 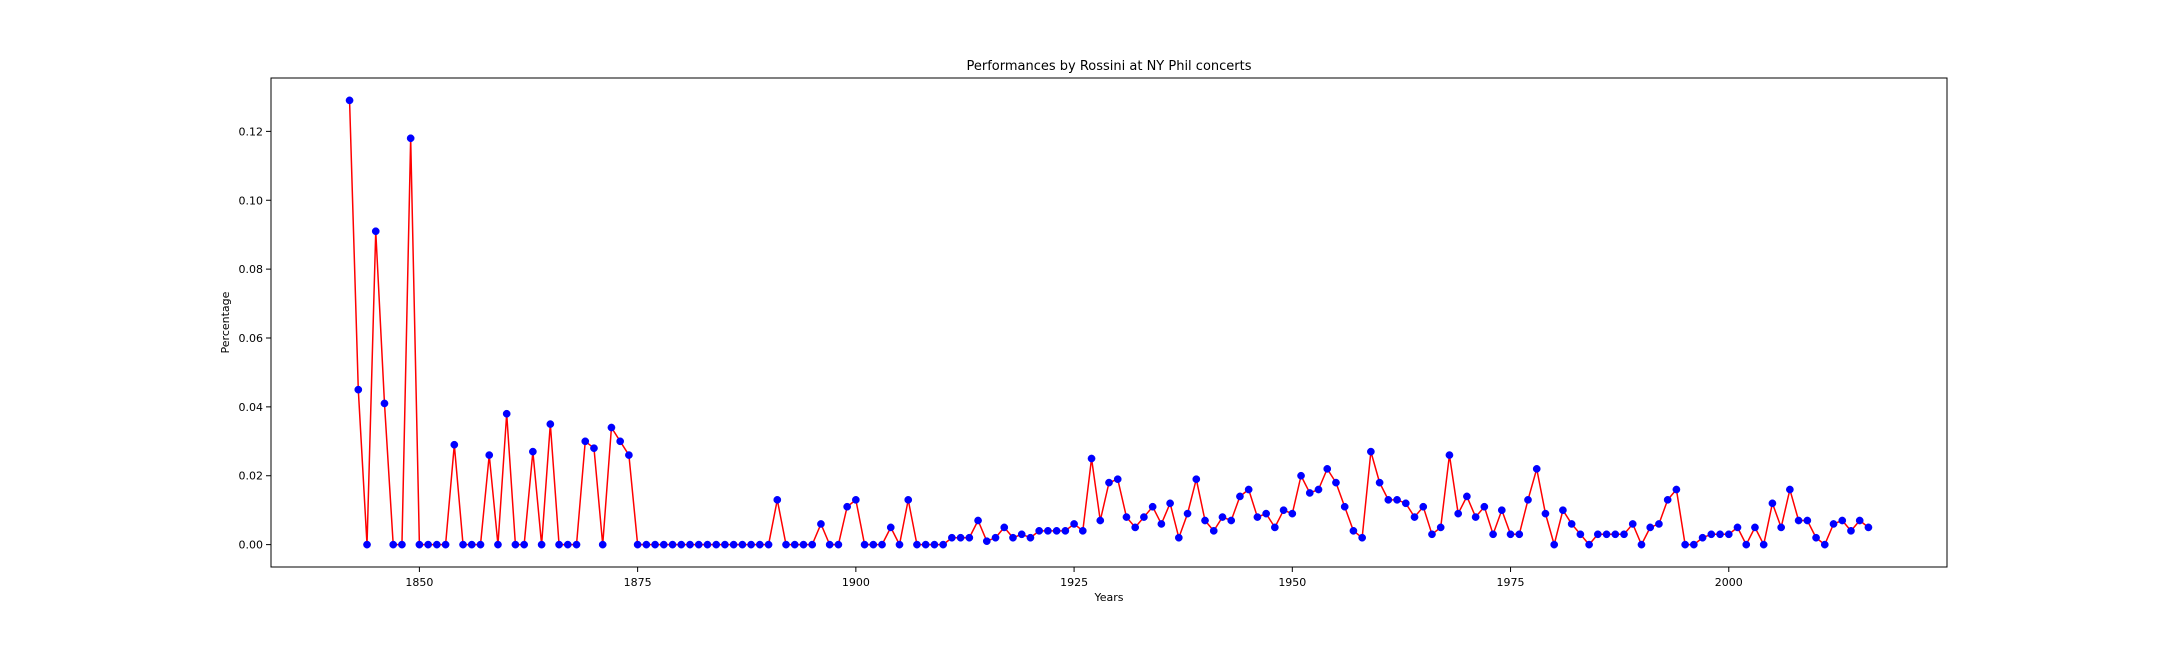 I want to click on y-tick-label: 0.00, so click(x=251, y=545).